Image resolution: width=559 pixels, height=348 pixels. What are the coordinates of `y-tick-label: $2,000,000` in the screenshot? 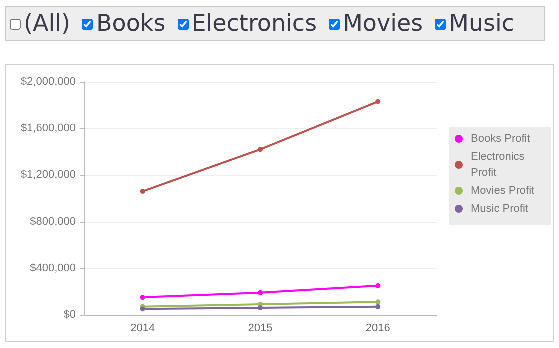 It's located at (48, 82).